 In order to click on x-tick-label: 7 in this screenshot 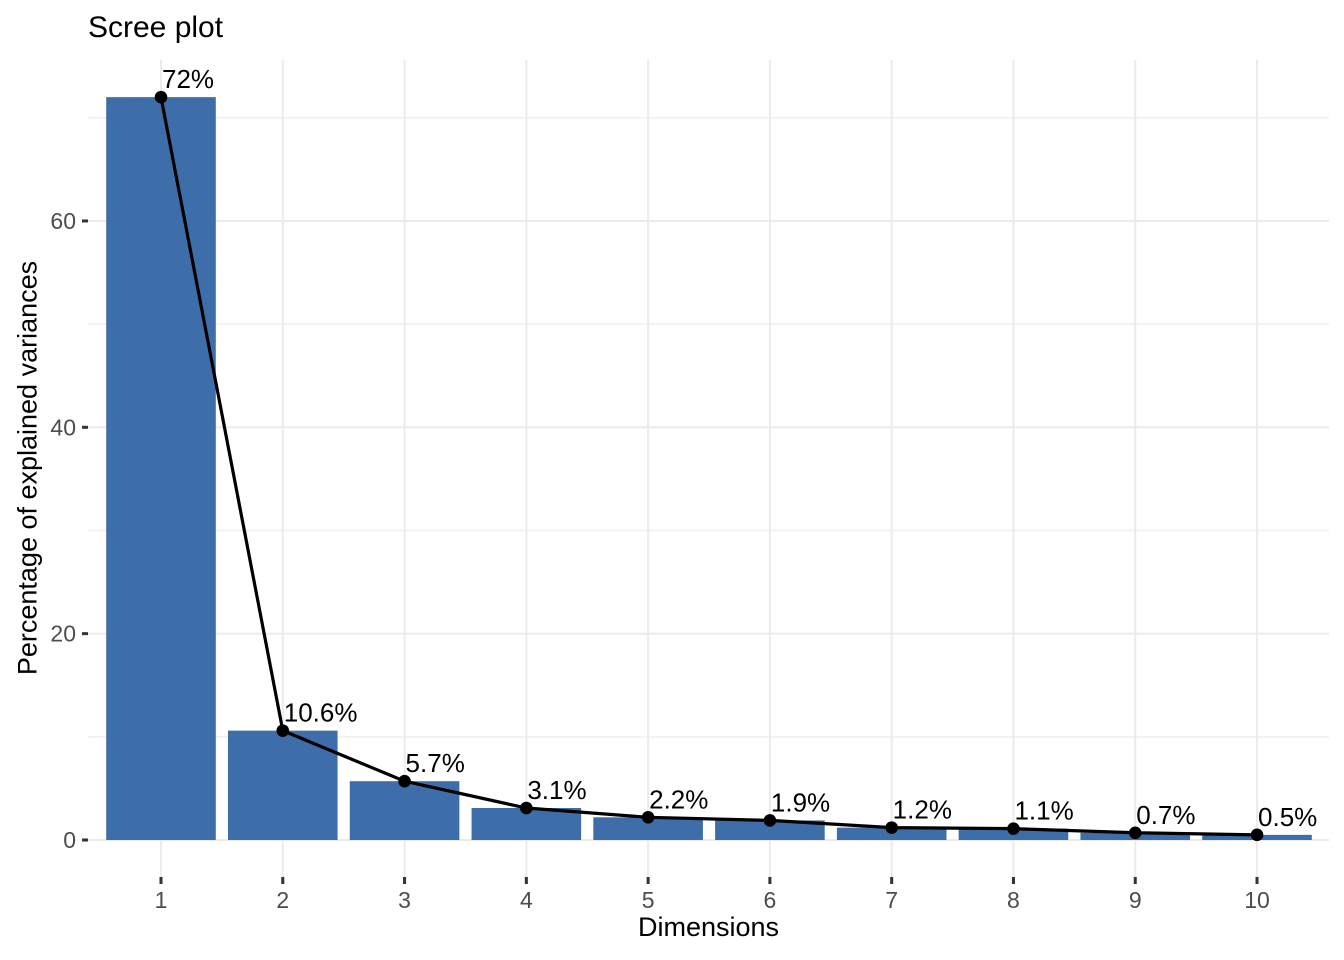, I will do `click(891, 900)`.